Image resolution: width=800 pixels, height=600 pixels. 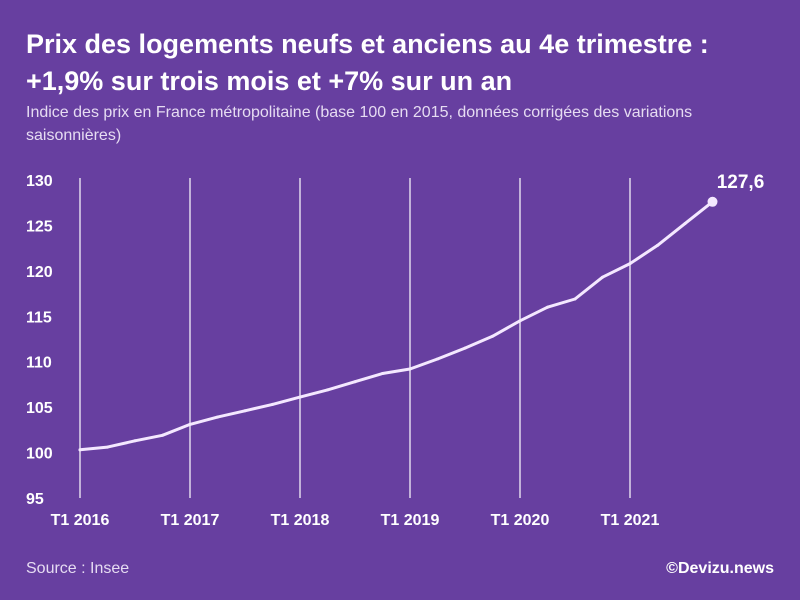 What do you see at coordinates (39, 226) in the screenshot?
I see `y-tick-label: 125` at bounding box center [39, 226].